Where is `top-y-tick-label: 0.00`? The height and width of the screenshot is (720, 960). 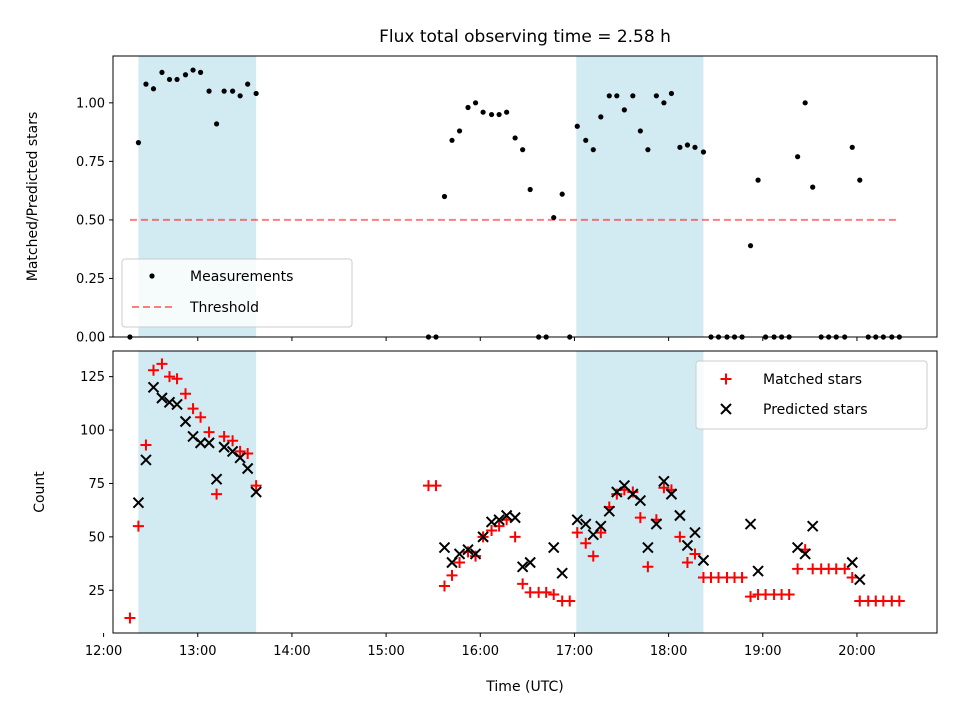
top-y-tick-label: 0.00 is located at coordinates (90, 338).